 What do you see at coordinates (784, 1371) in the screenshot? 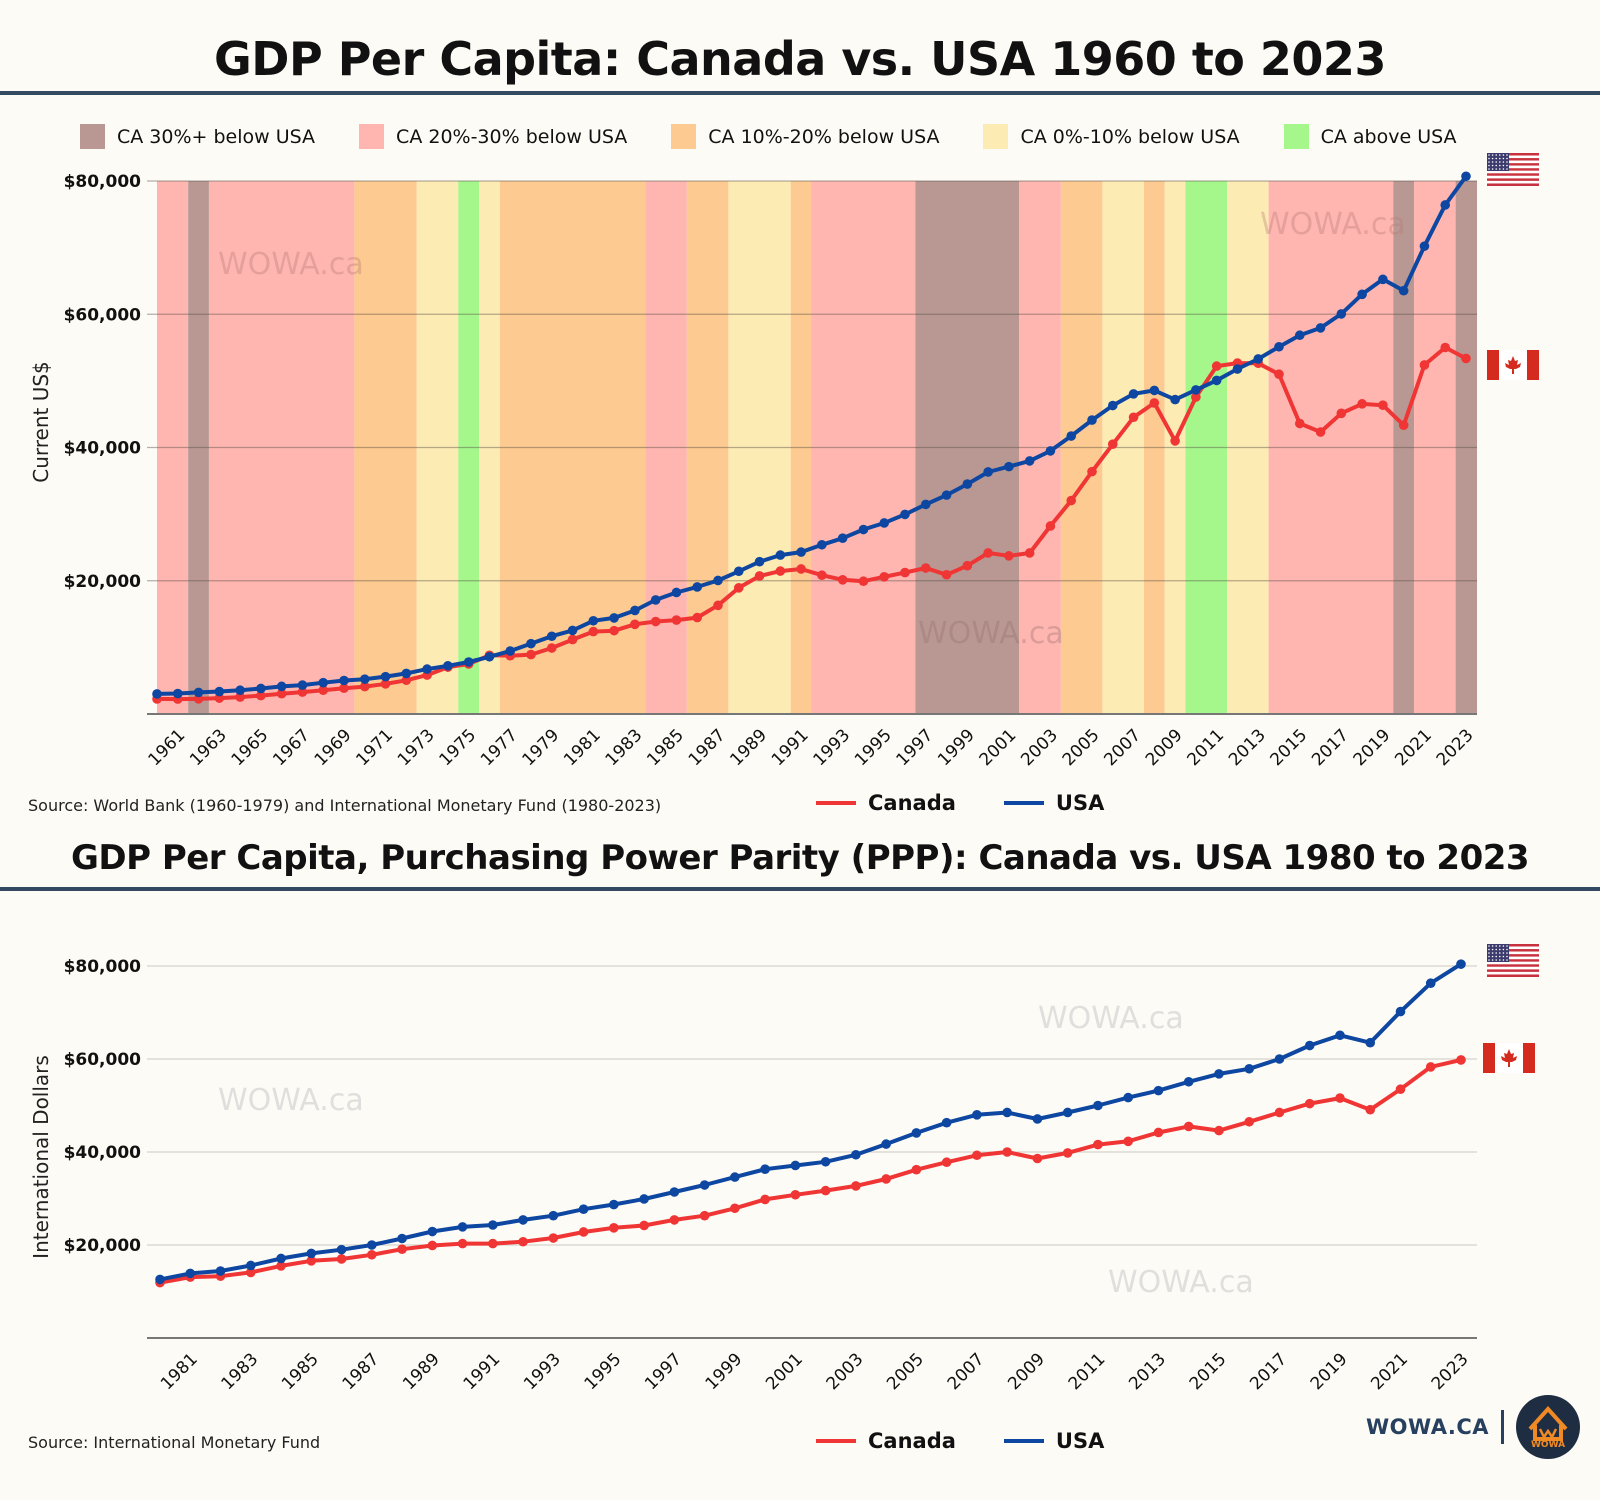
I see `x-tick-label: 2001` at bounding box center [784, 1371].